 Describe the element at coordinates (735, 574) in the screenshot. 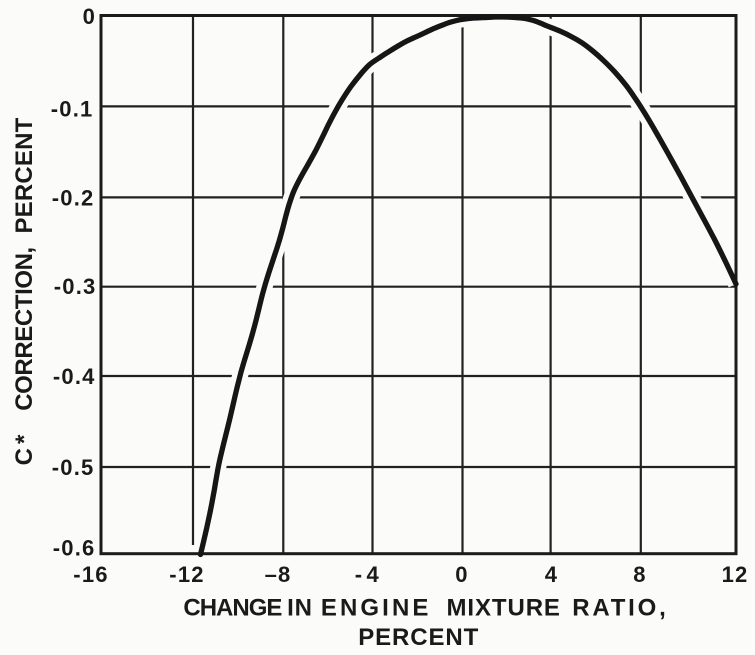

I see `svg-text: 12` at that location.